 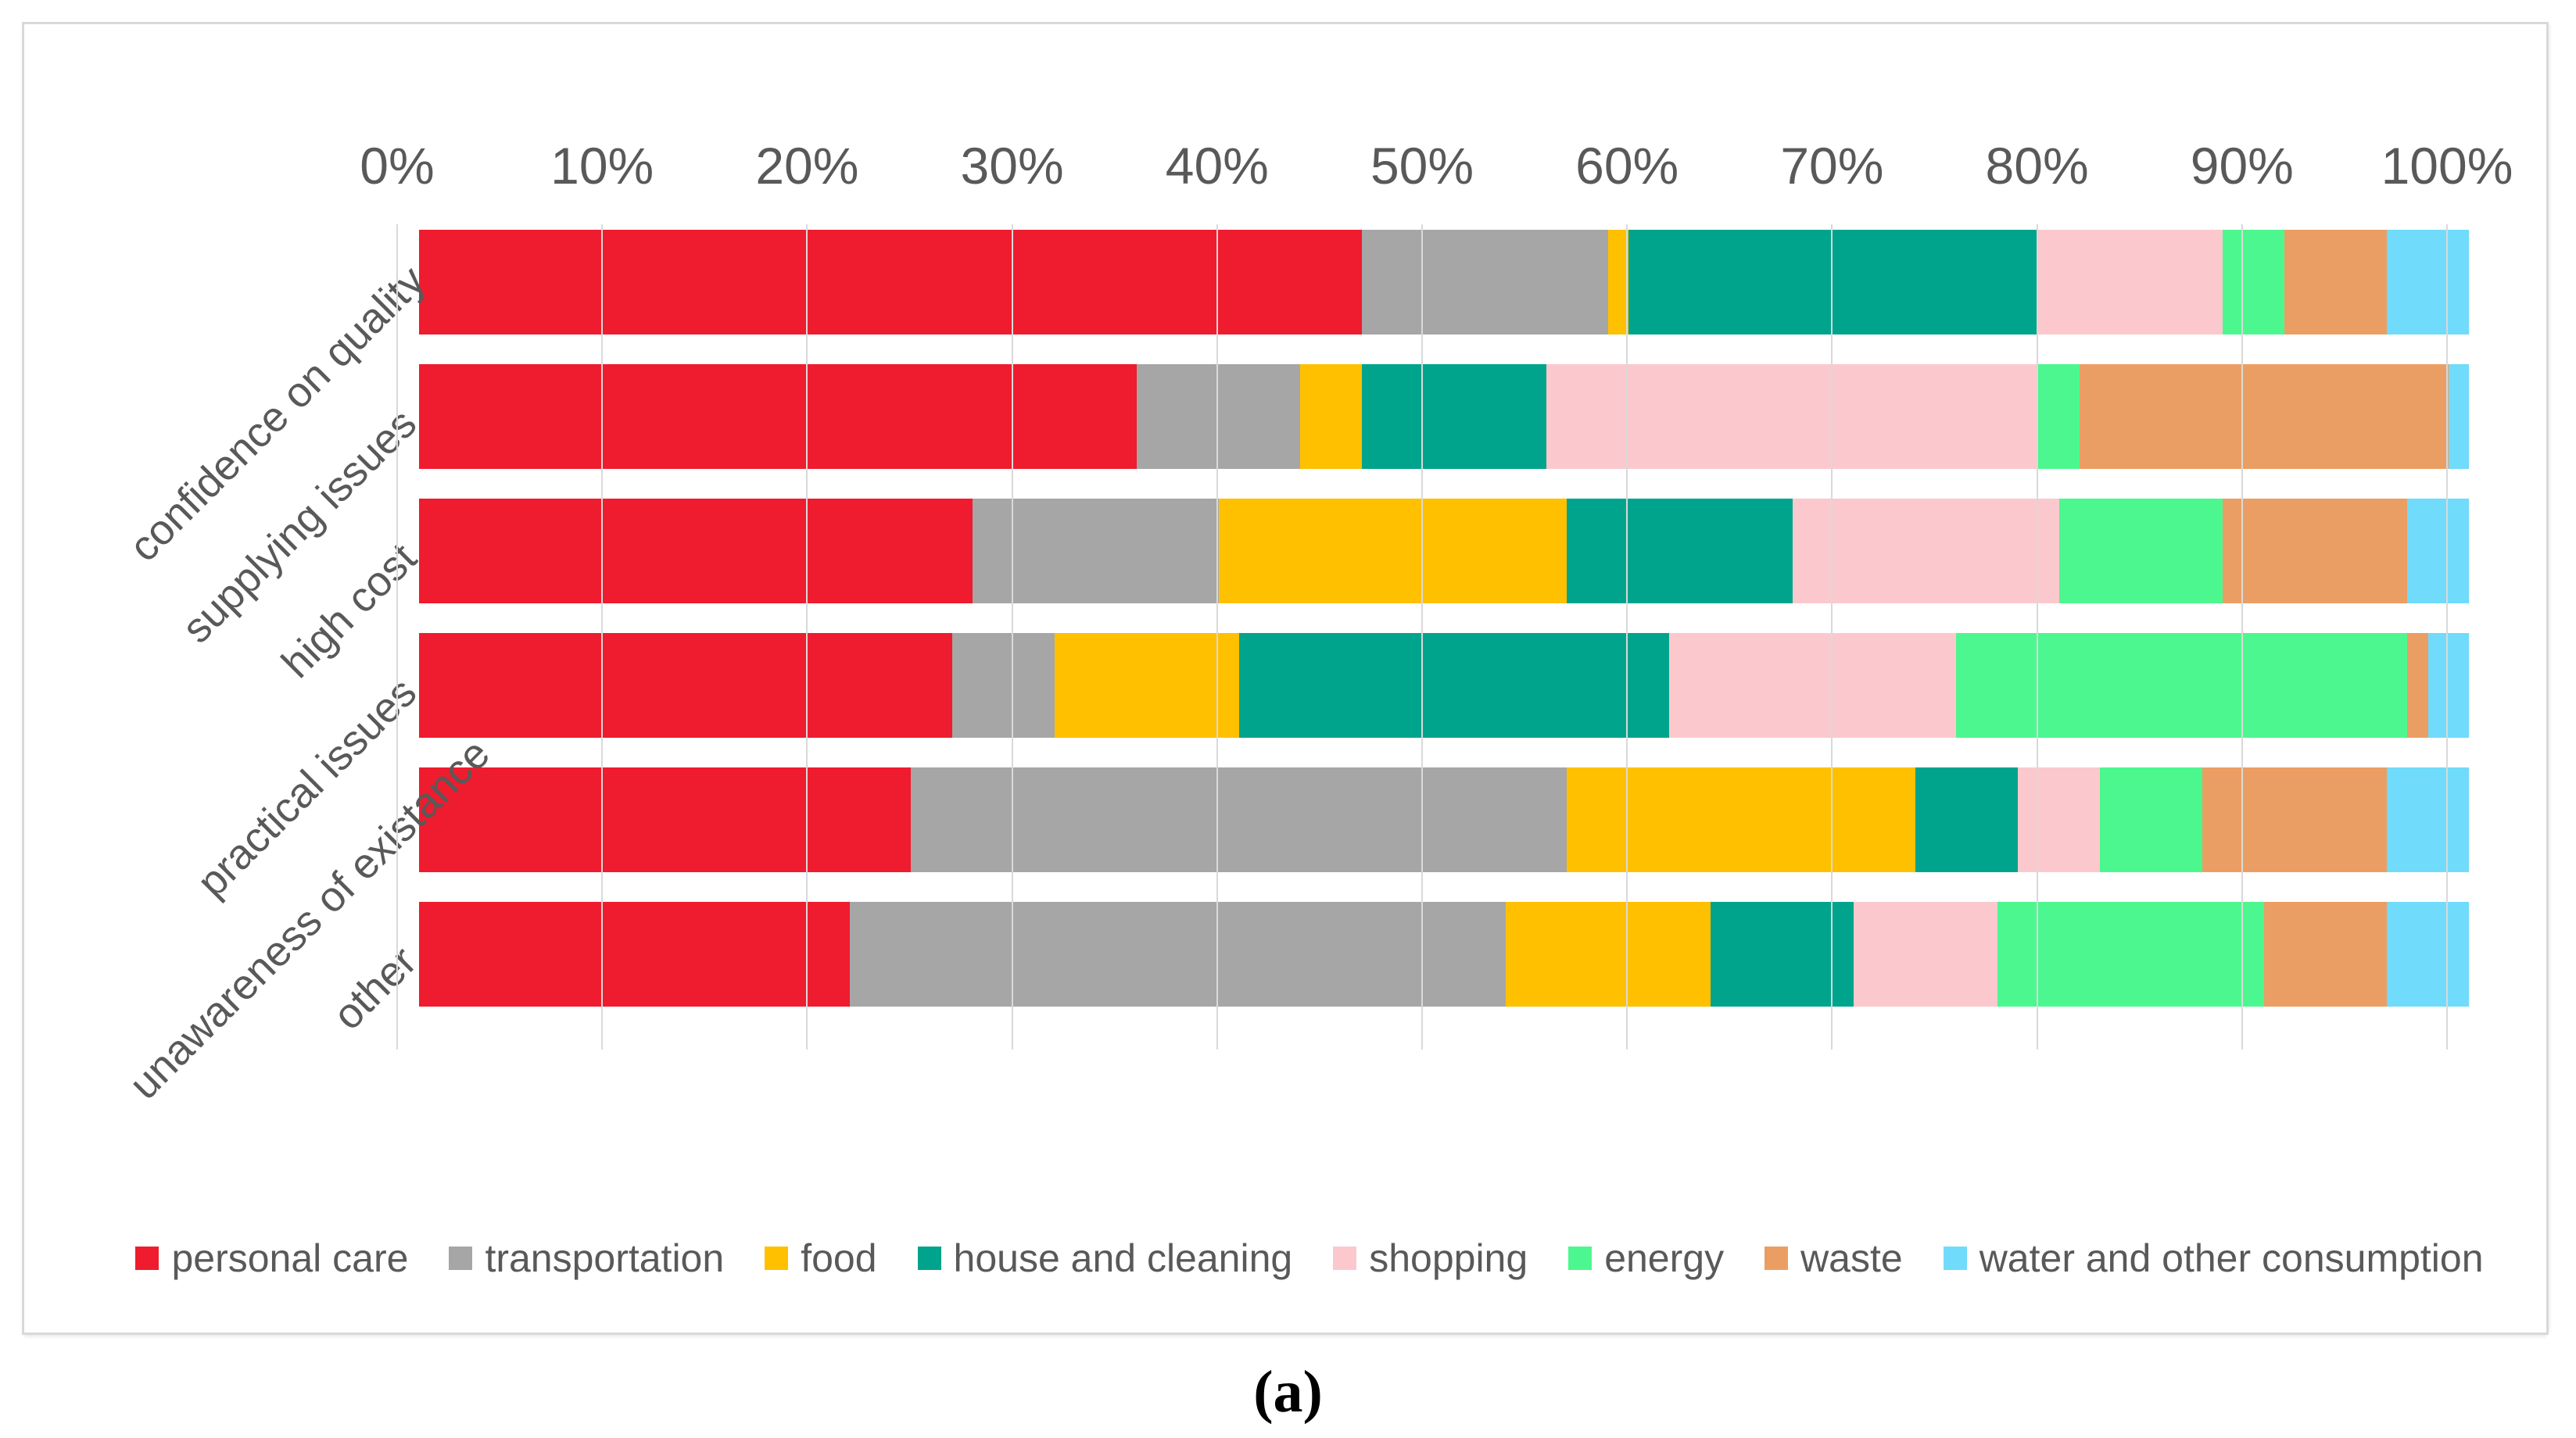 I want to click on x-tick-label: 80%, so click(x=2037, y=166).